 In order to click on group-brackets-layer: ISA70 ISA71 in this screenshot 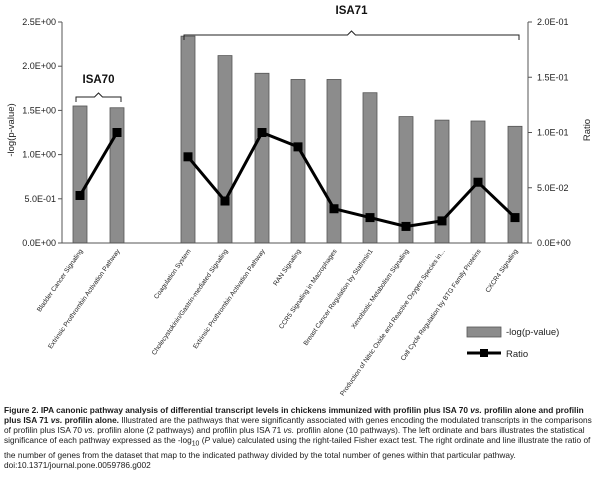, I will do `click(297, 53)`.